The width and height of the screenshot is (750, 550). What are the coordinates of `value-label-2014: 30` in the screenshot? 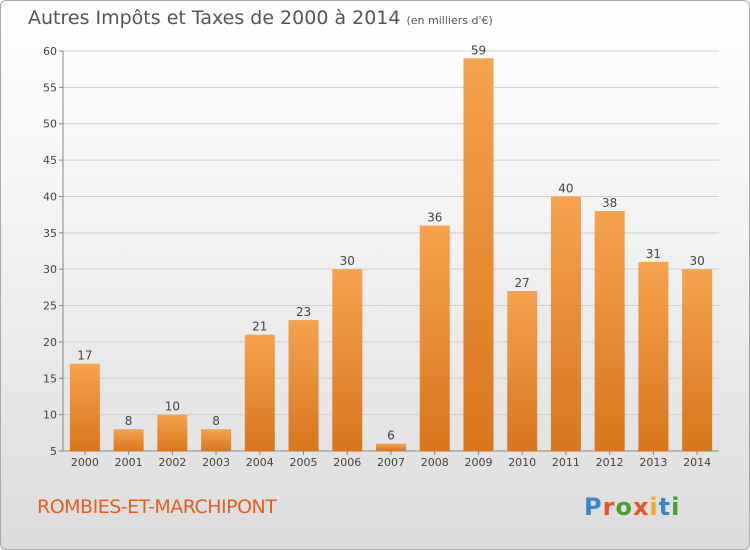 It's located at (696, 261).